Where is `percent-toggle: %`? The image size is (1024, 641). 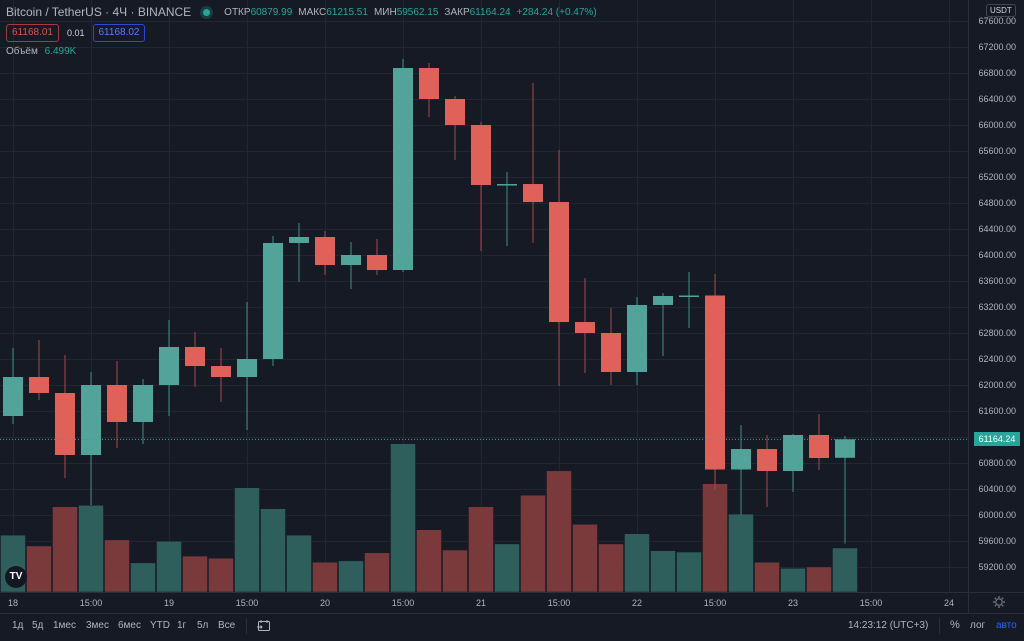 percent-toggle: % is located at coordinates (955, 625).